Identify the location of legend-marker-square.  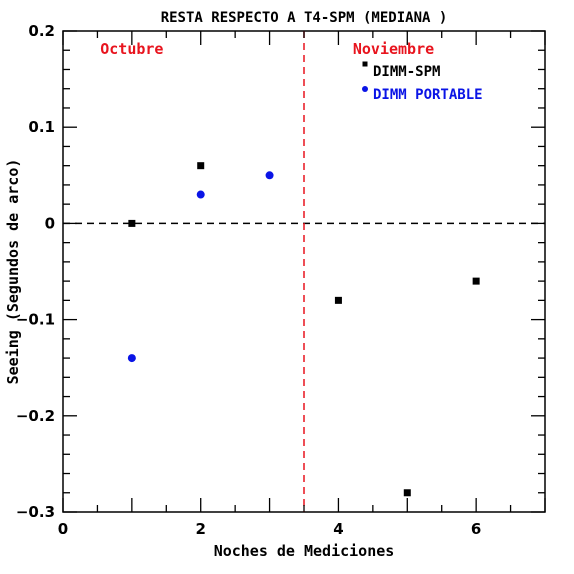
(365, 64).